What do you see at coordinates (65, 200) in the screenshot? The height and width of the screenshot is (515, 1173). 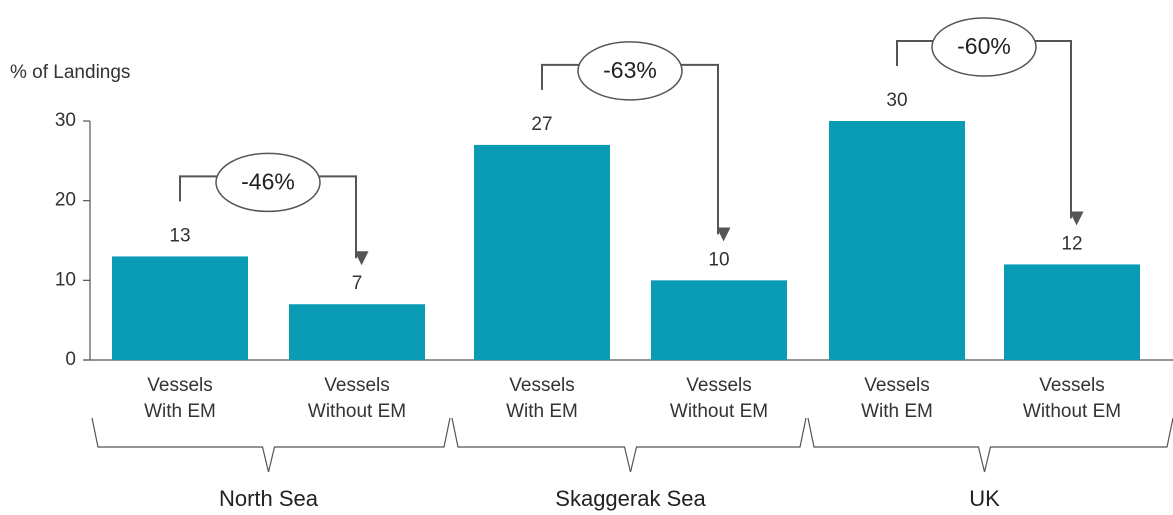 I see `y-tick-label: 20` at bounding box center [65, 200].